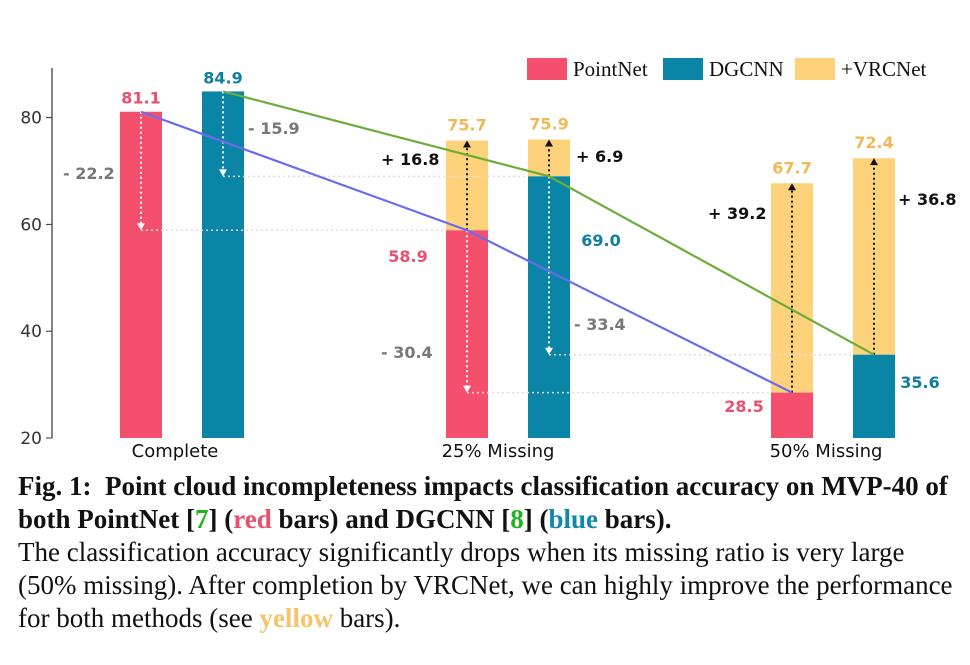  What do you see at coordinates (610, 69) in the screenshot?
I see `legend-label: PointNet` at bounding box center [610, 69].